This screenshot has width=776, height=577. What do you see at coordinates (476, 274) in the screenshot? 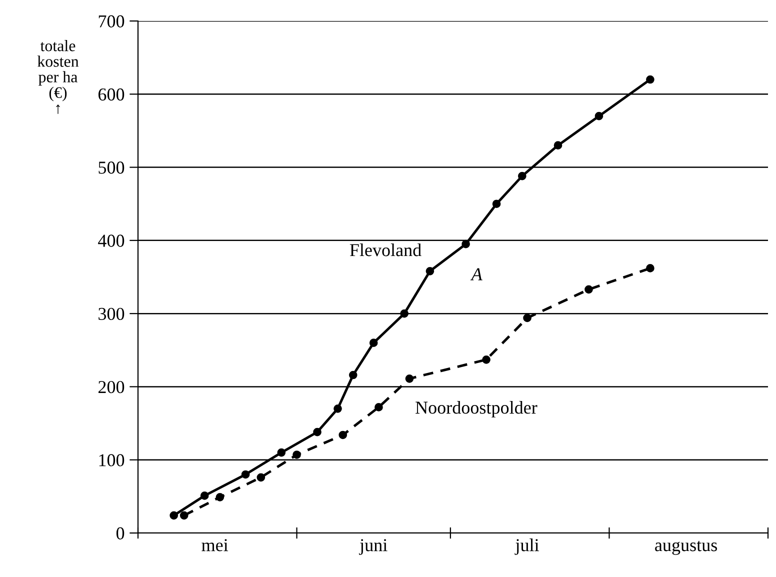
I see `annotation: A` at bounding box center [476, 274].